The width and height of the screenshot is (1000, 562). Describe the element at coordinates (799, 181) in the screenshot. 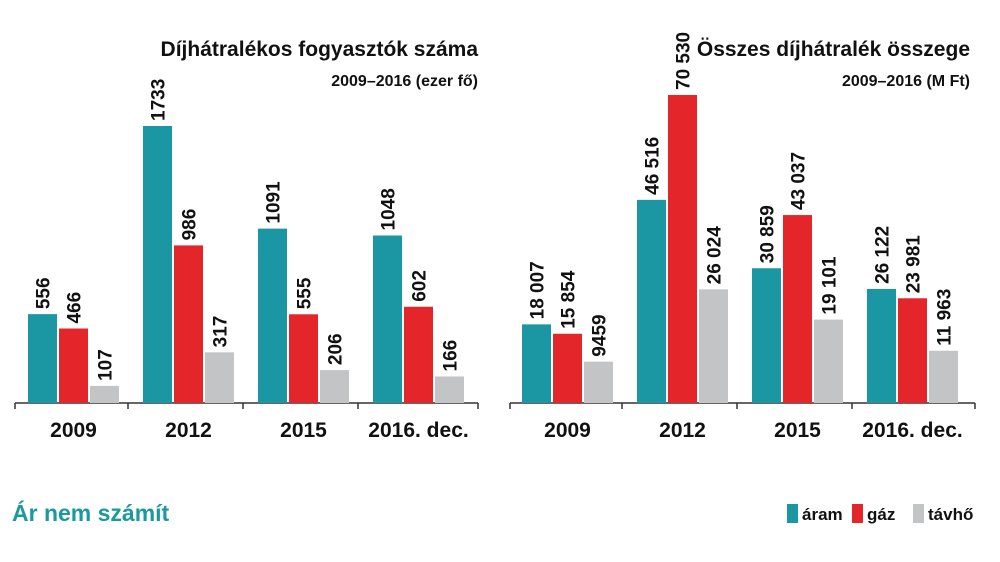

I see `value-label: 43 037` at that location.